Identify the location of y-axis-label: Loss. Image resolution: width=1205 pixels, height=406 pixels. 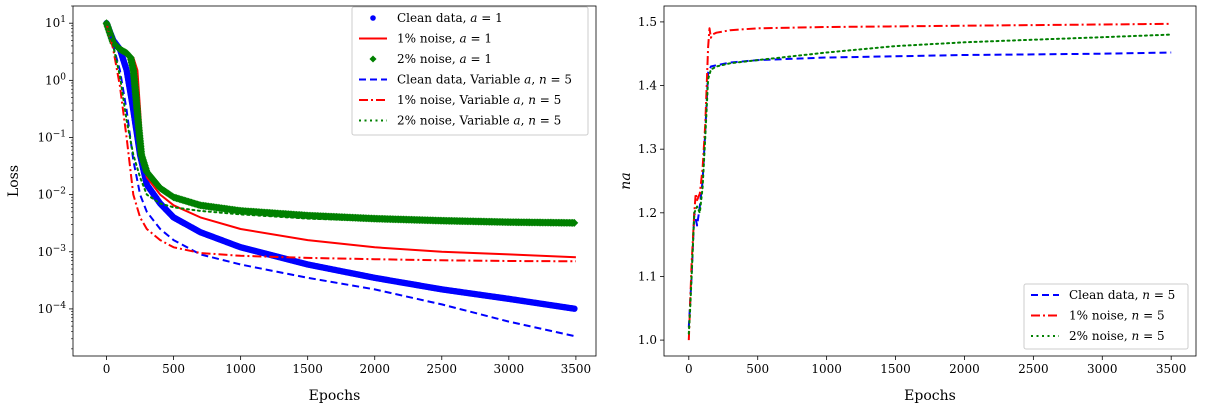
(14, 181).